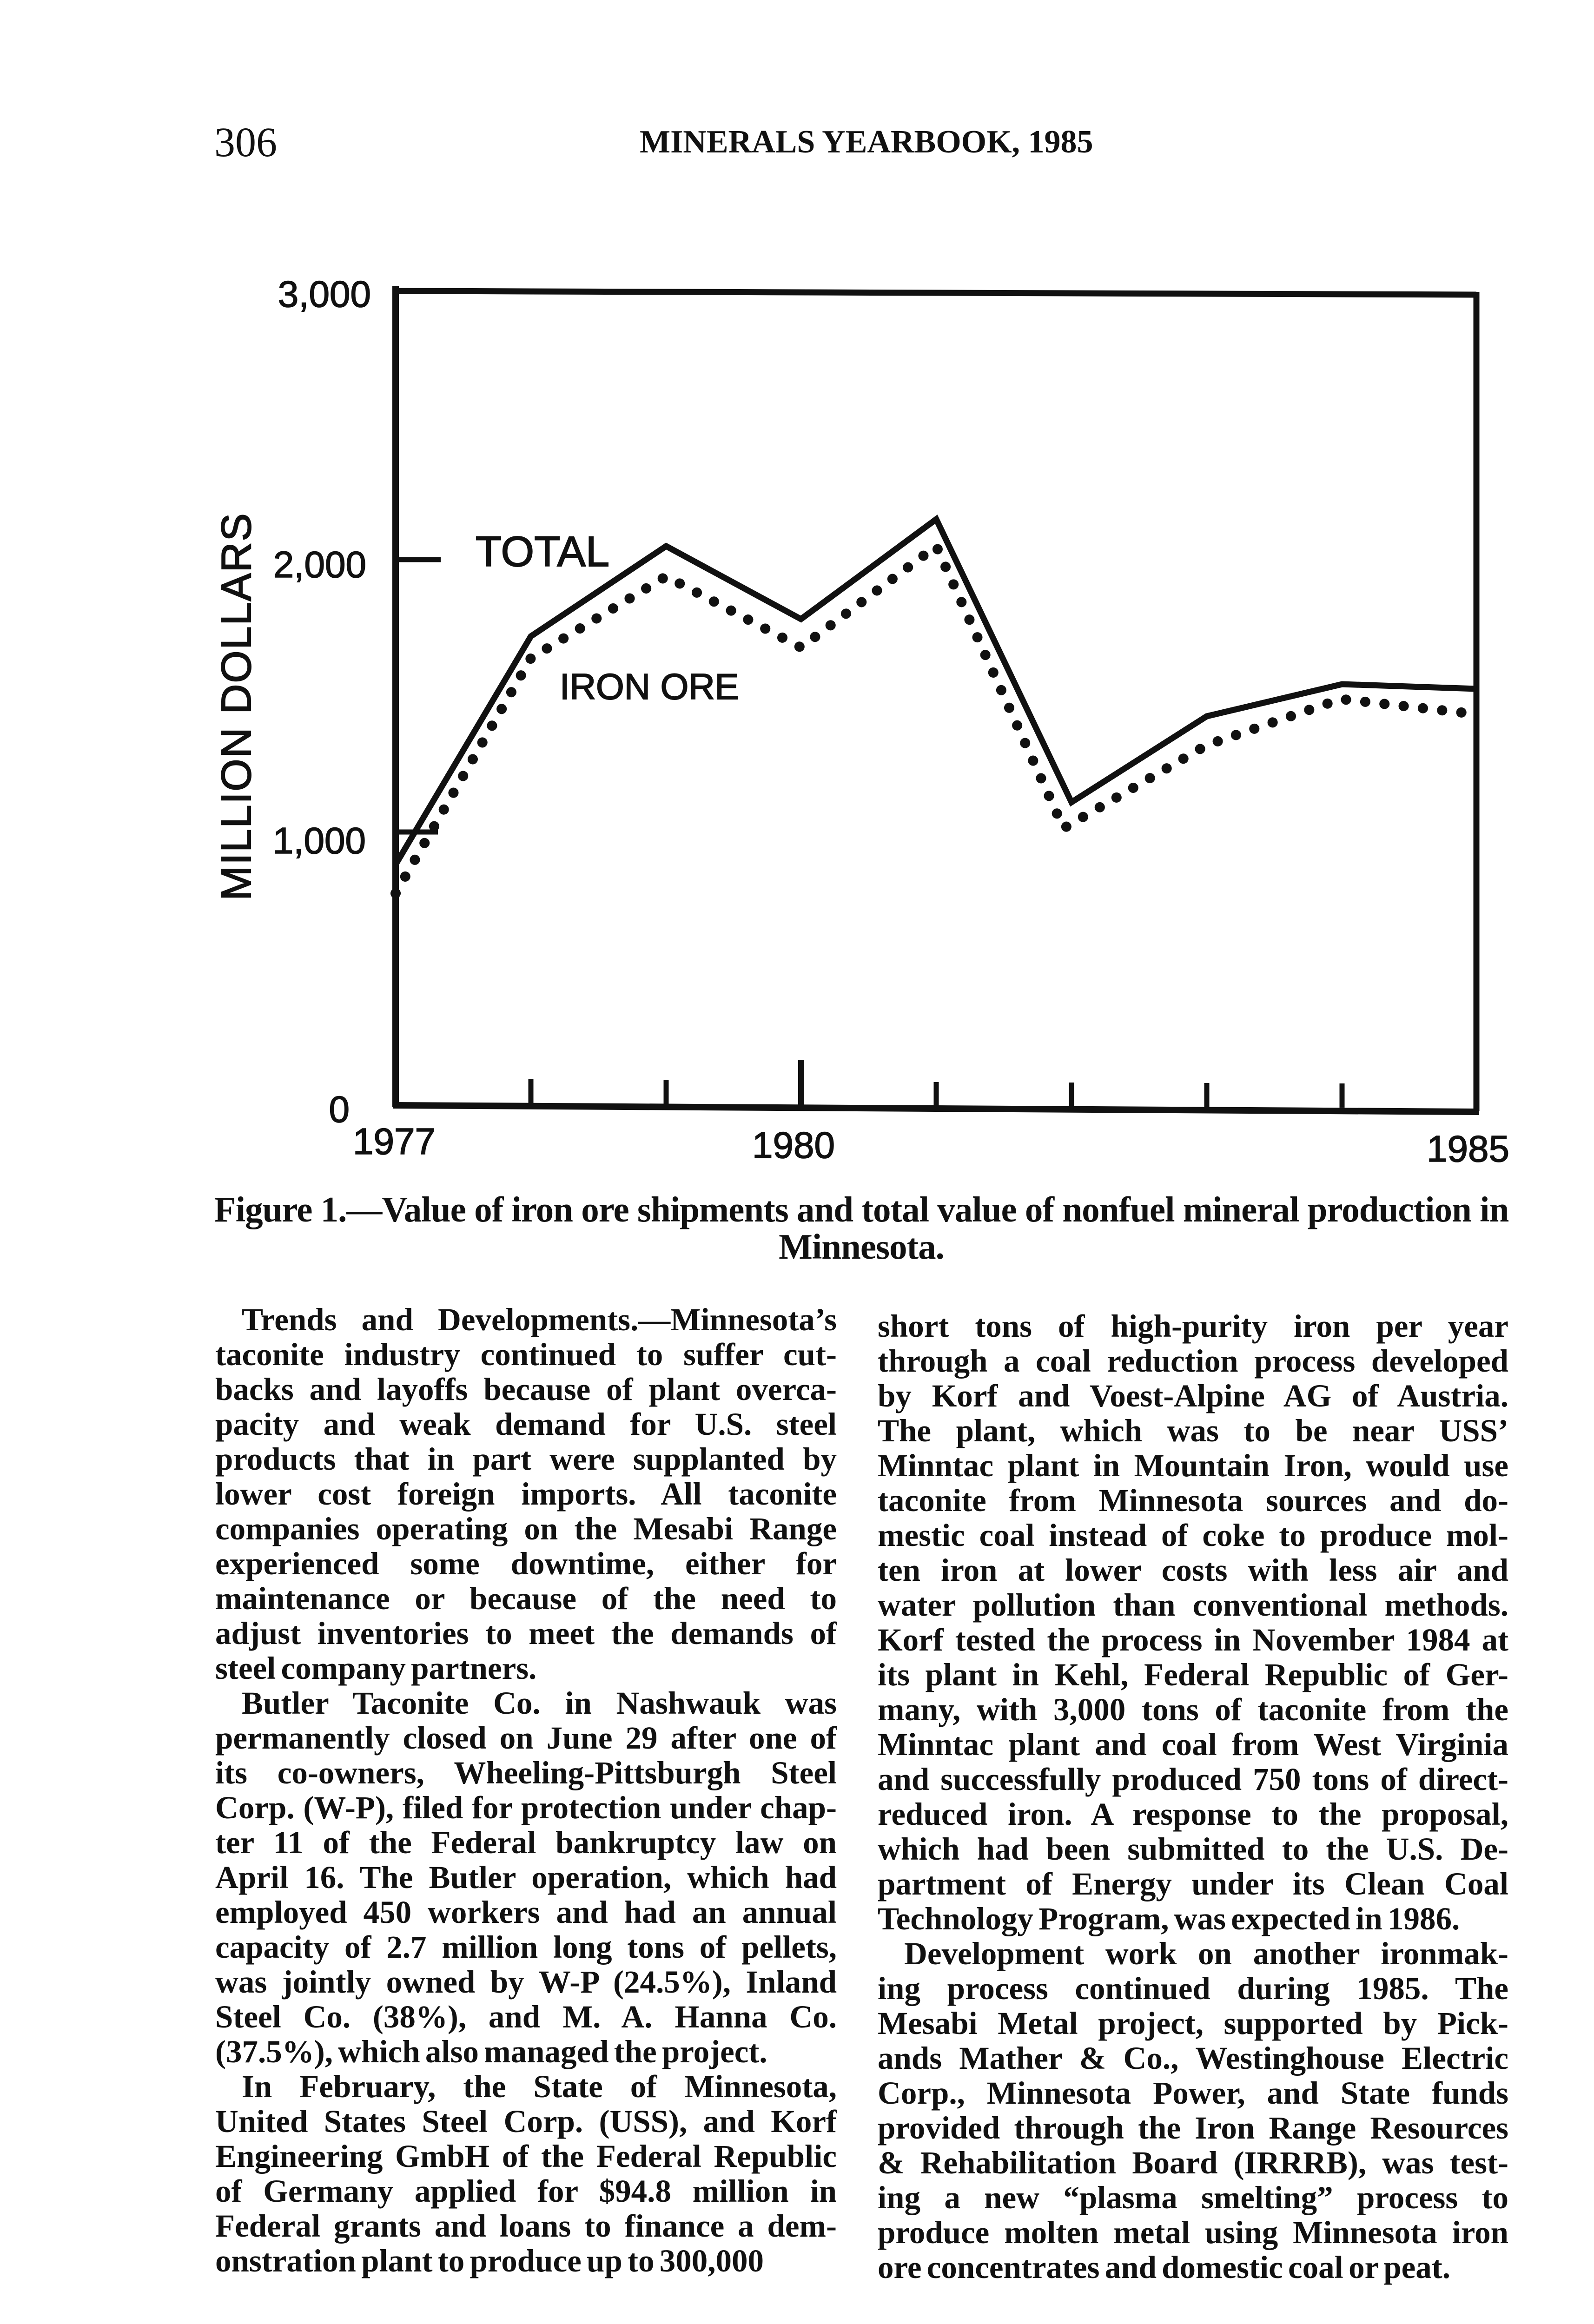  I want to click on svg-text: 1980, so click(793, 1145).